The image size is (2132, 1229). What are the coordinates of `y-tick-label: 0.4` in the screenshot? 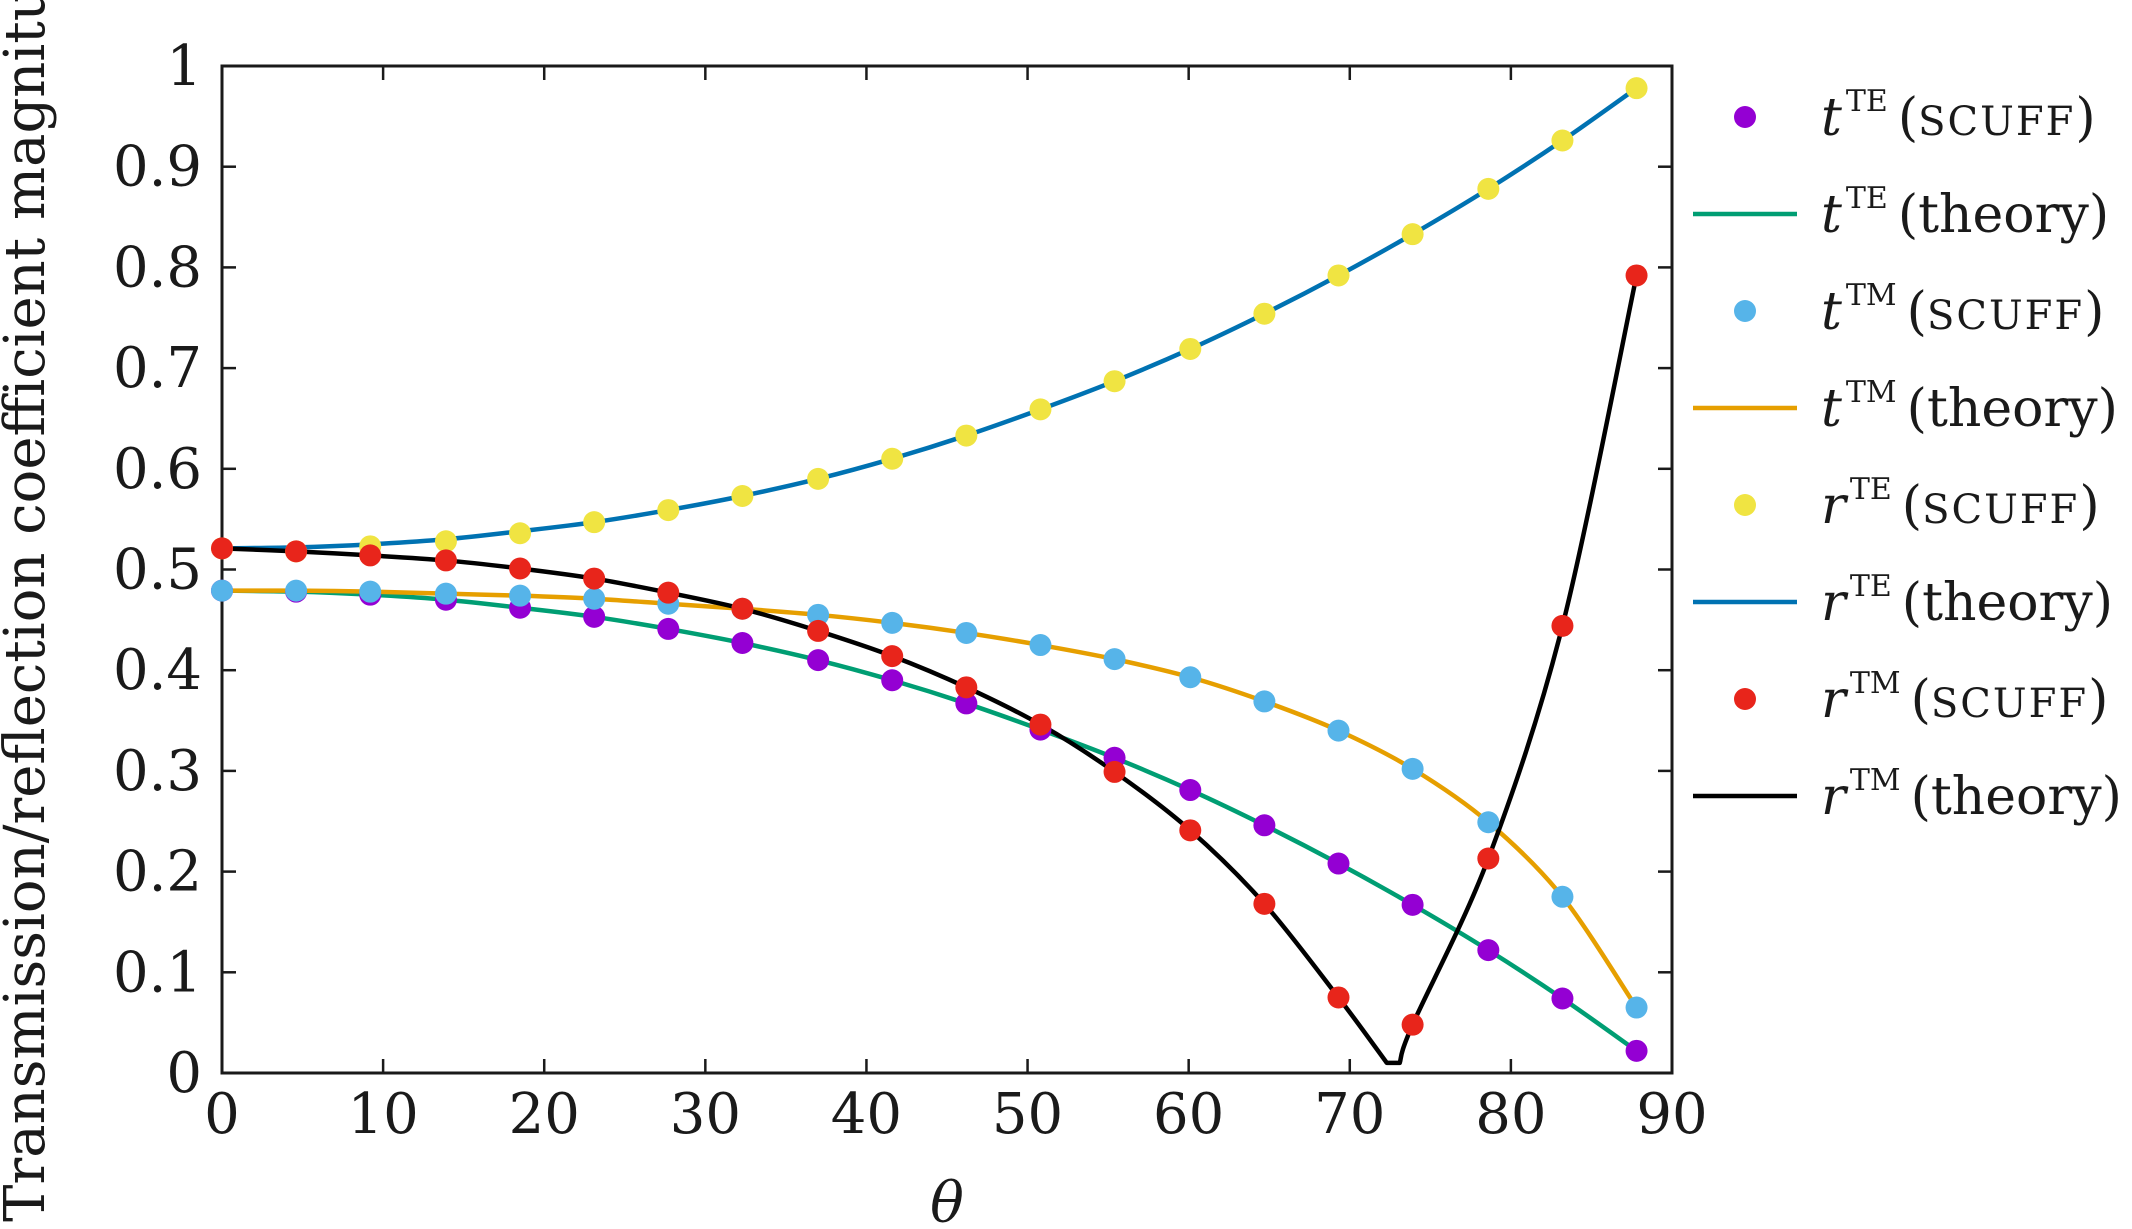 It's located at (157, 670).